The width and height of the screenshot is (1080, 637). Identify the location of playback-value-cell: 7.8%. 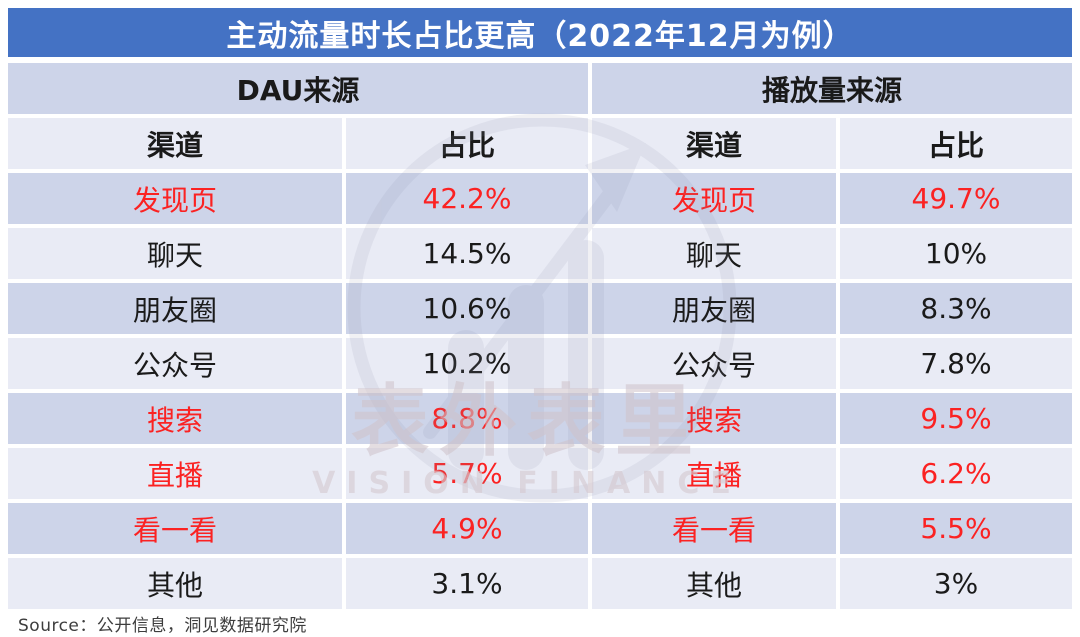
(956, 363).